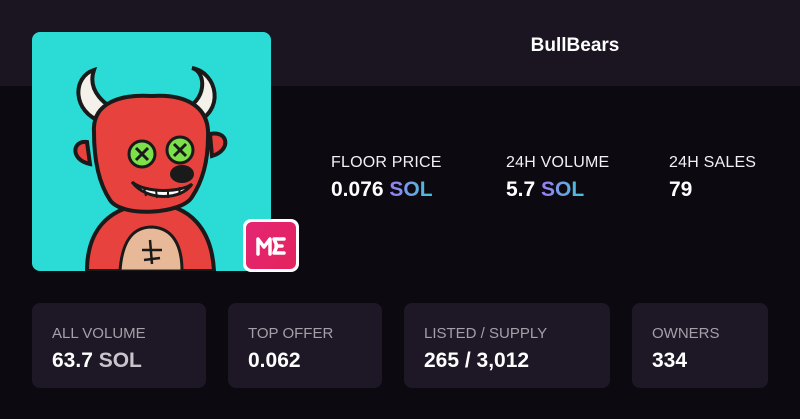  Describe the element at coordinates (681, 189) in the screenshot. I see `sales-24h-value: 79` at that location.